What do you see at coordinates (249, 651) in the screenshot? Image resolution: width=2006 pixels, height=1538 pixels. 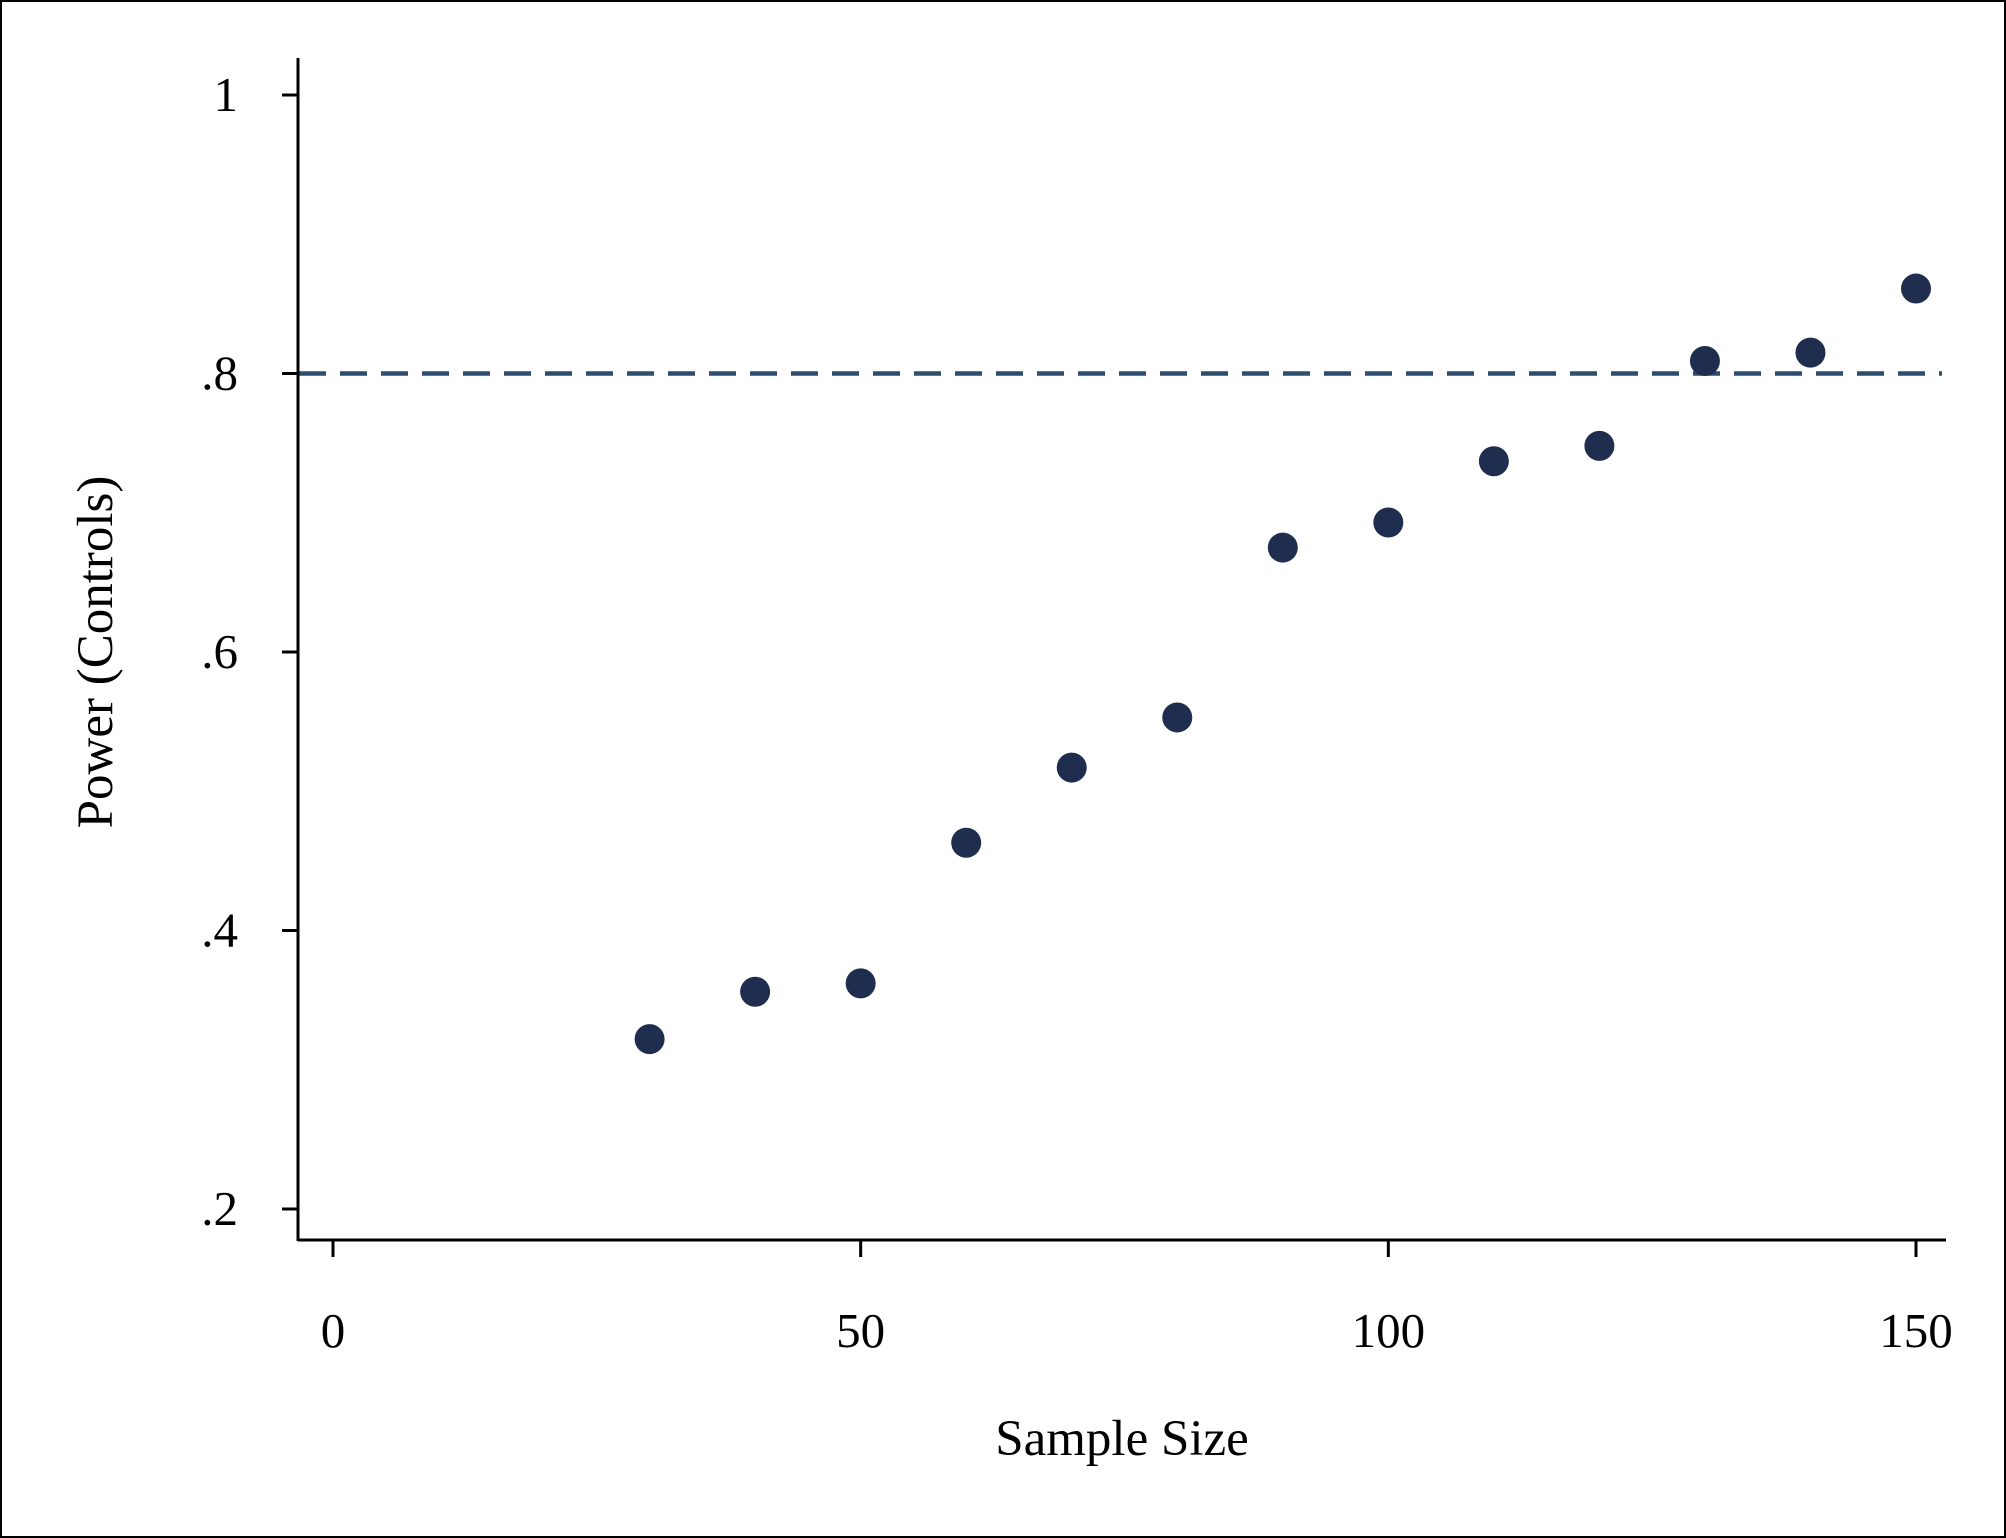 I see `y-ticks: .2 .4 .6 .8 1` at bounding box center [249, 651].